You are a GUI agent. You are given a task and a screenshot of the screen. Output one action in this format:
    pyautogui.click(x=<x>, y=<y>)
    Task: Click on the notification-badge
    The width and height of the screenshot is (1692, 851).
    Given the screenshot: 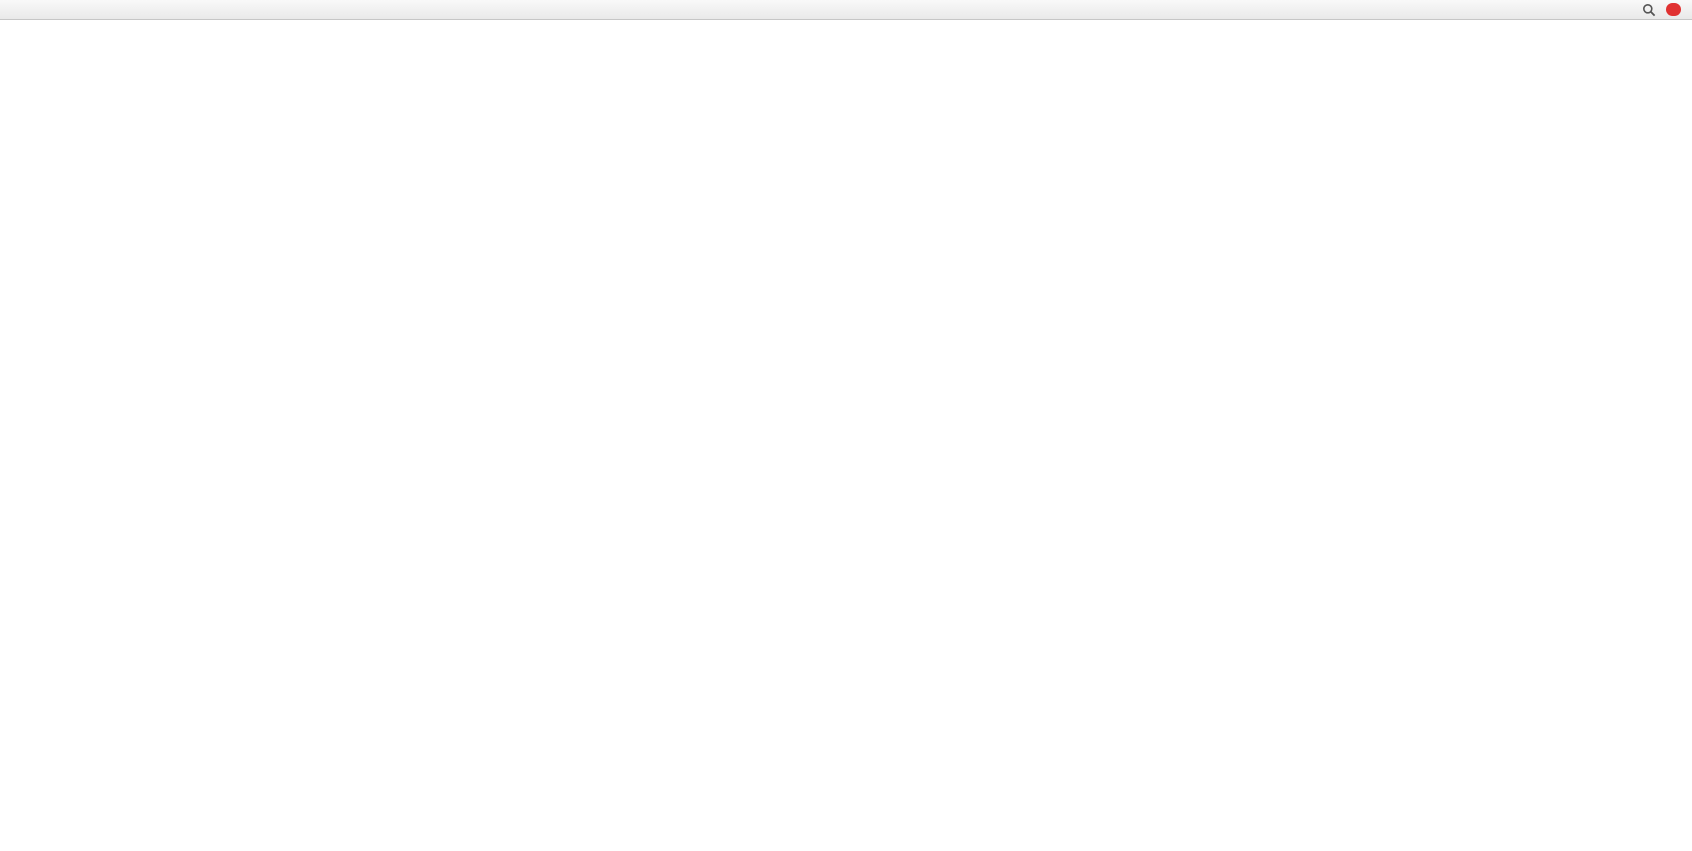 What is the action you would take?
    pyautogui.click(x=1673, y=9)
    